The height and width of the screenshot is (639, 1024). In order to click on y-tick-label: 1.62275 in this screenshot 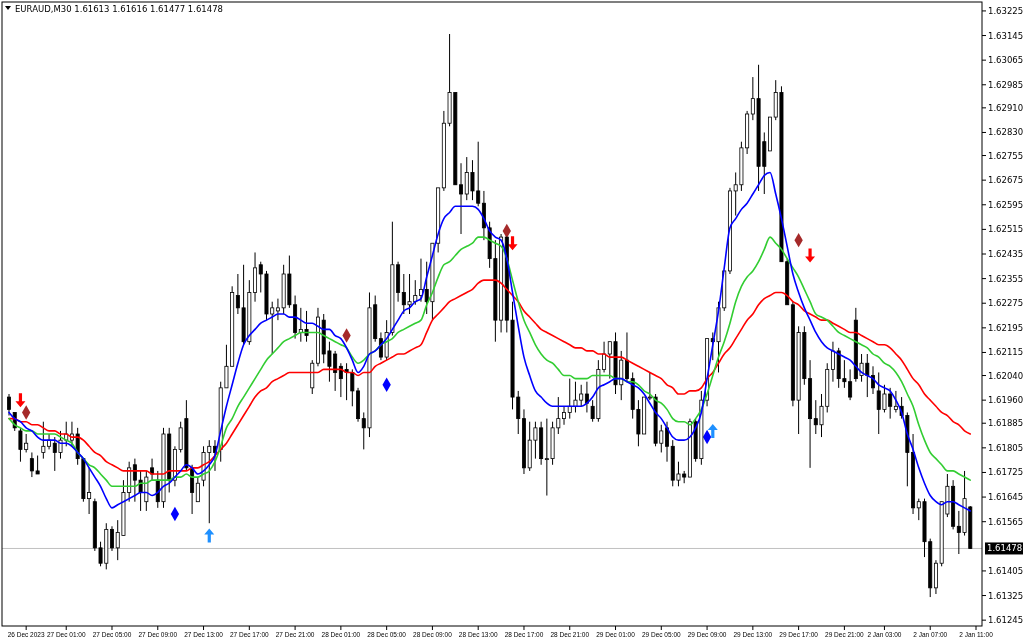, I will do `click(1006, 303)`.